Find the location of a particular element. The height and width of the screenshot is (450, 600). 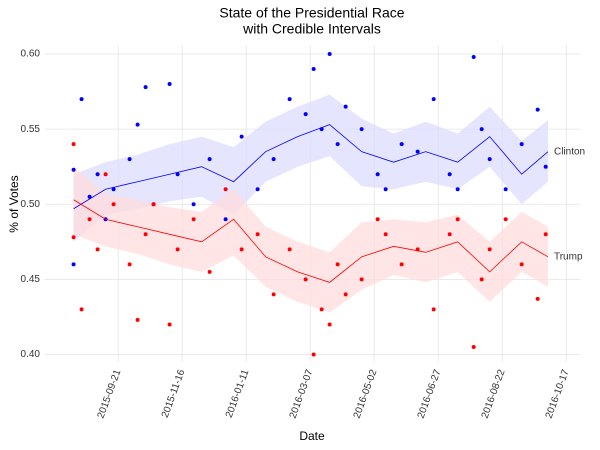

series-label: Trump is located at coordinates (568, 256).